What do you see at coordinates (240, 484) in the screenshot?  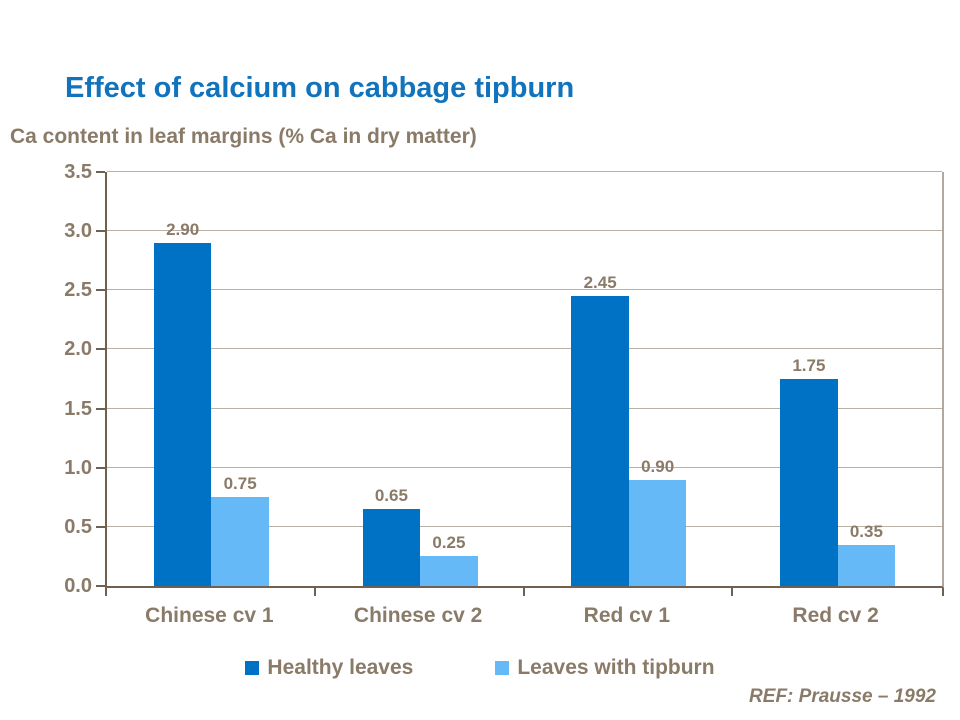 I see `bar-value-label: 0.75` at bounding box center [240, 484].